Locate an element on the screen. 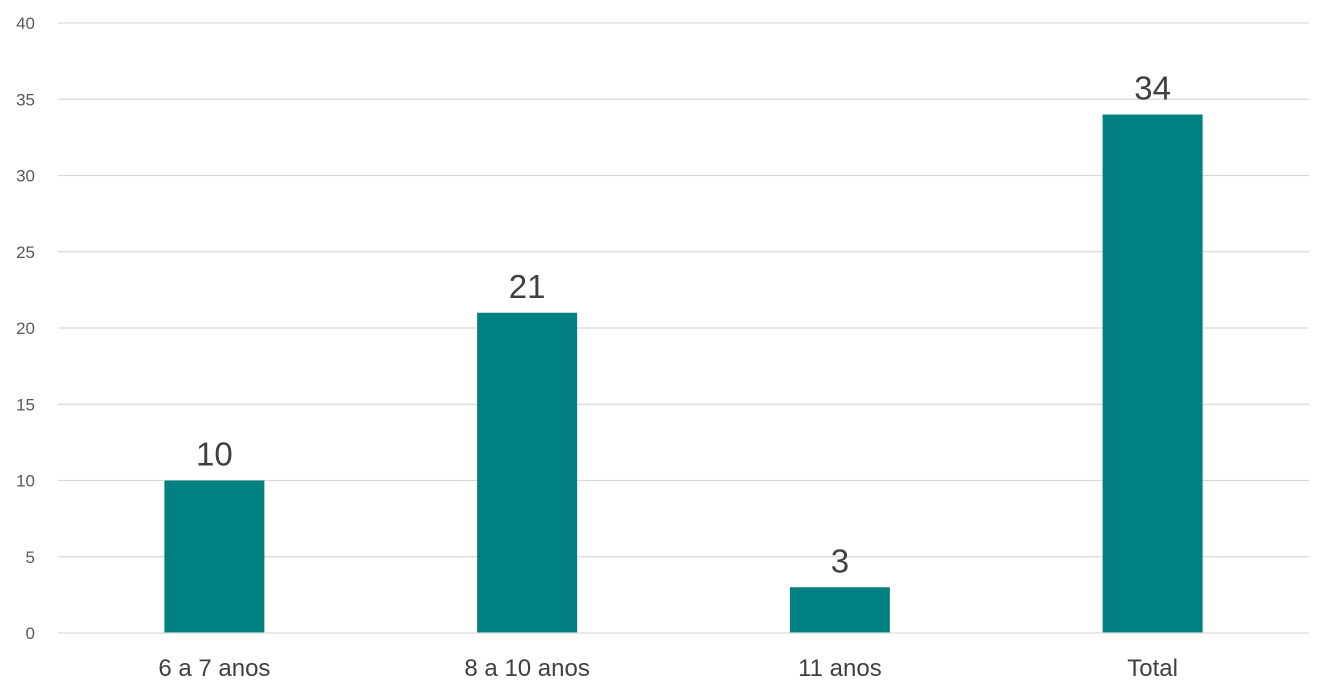 Image resolution: width=1324 pixels, height=688 pixels. y-tick-label: 40 is located at coordinates (25, 23).